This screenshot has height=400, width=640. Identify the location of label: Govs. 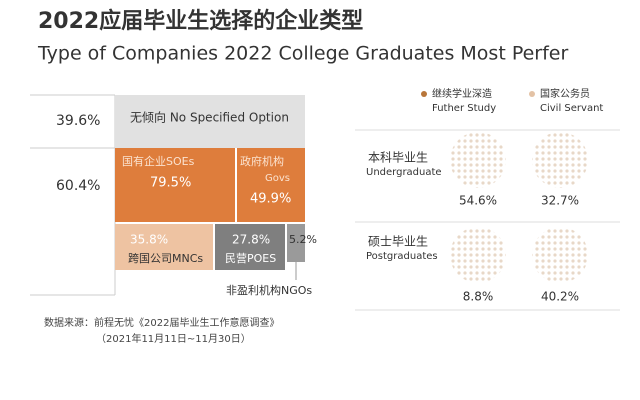
(277, 178).